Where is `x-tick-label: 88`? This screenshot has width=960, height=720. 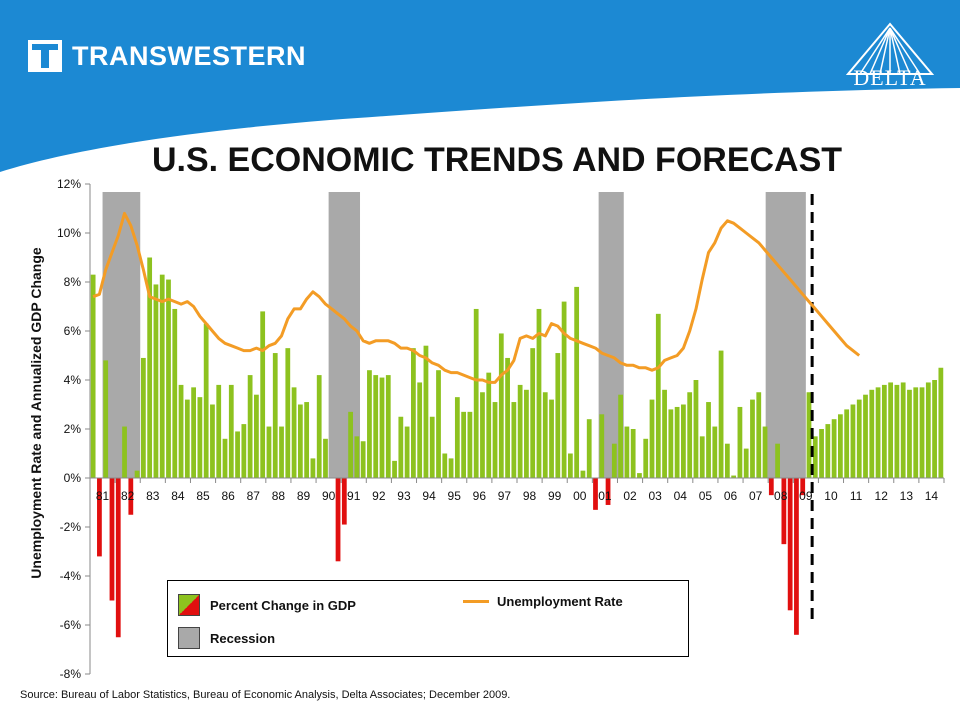 x-tick-label: 88 is located at coordinates (279, 496).